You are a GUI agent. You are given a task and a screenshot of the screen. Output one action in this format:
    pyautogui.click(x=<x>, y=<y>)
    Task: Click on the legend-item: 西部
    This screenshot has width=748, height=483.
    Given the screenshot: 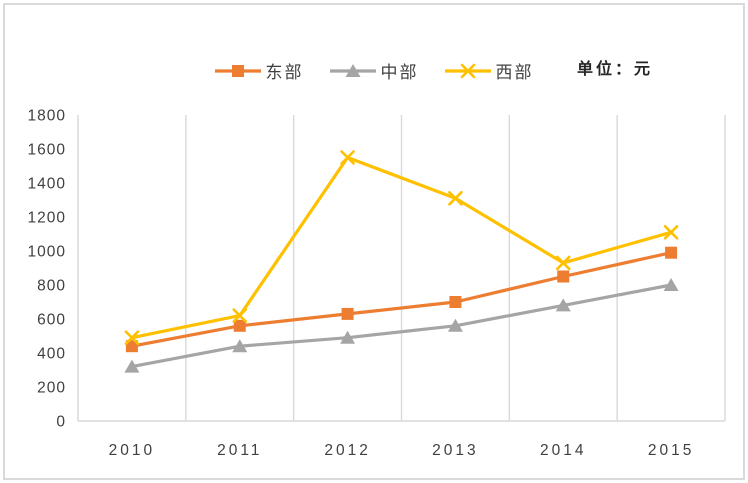 What is the action you would take?
    pyautogui.click(x=489, y=70)
    